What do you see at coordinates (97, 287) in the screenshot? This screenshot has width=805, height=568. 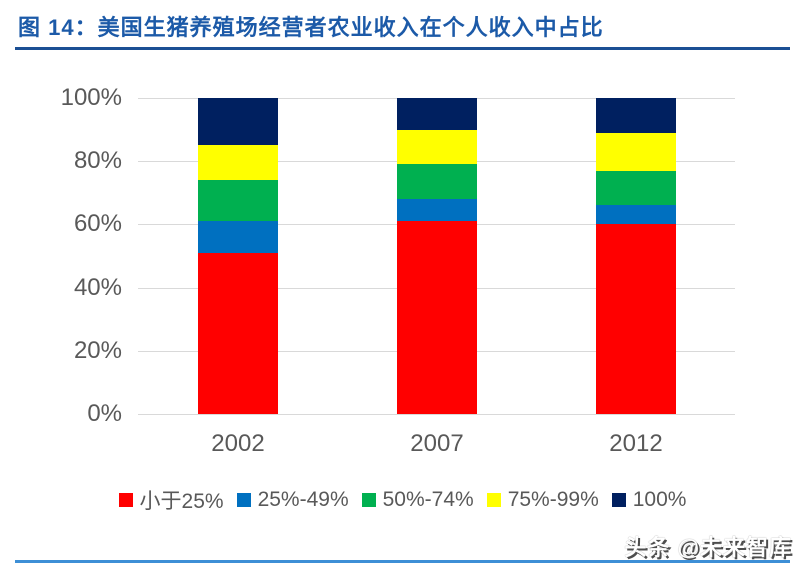 I see `y-tick-label-40%: 40%` at bounding box center [97, 287].